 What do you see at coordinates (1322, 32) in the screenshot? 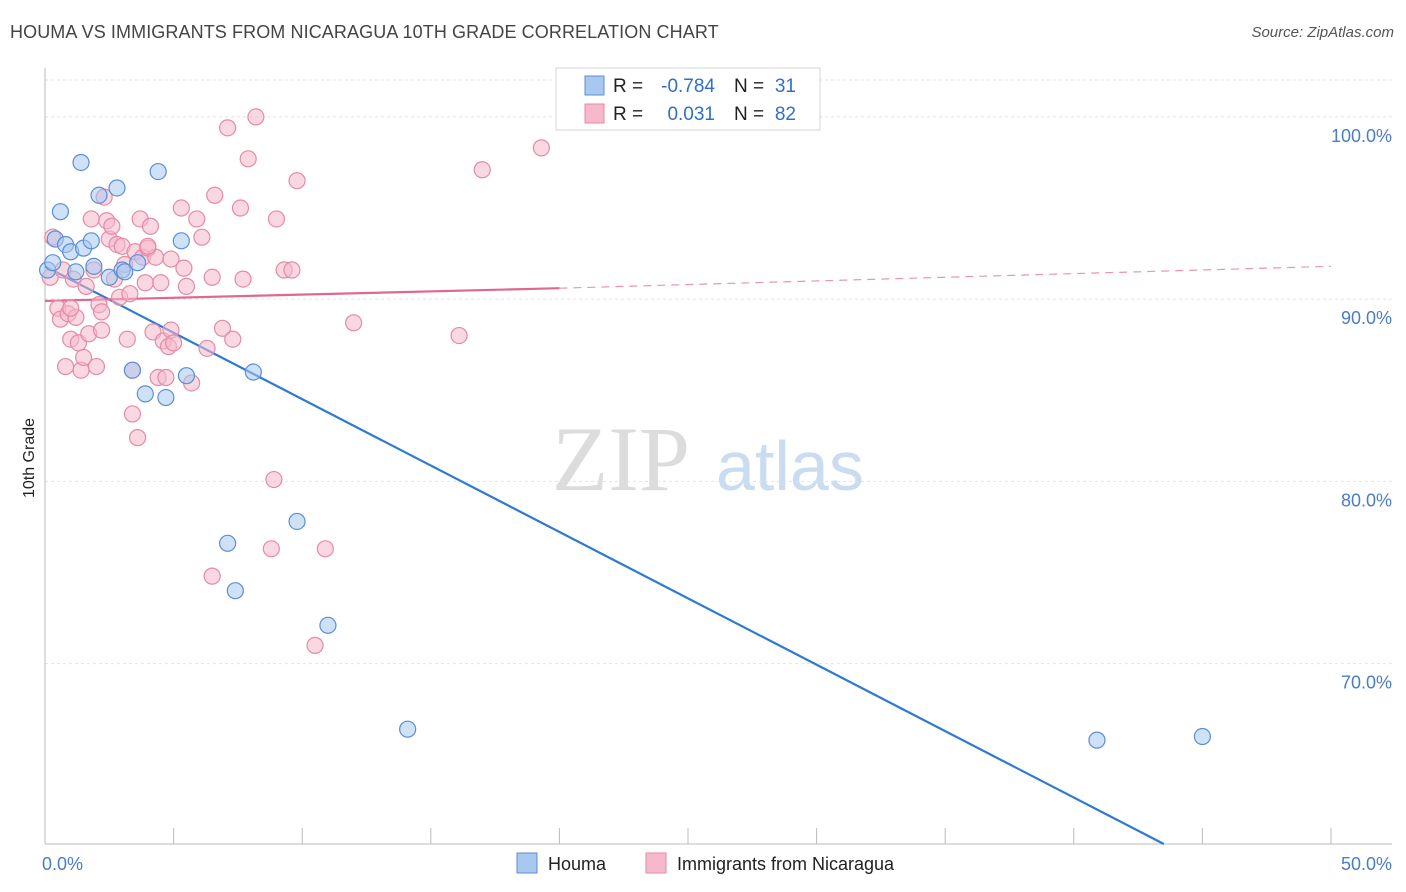
I see `source-label: Source: ZipAtlas.com` at bounding box center [1322, 32].